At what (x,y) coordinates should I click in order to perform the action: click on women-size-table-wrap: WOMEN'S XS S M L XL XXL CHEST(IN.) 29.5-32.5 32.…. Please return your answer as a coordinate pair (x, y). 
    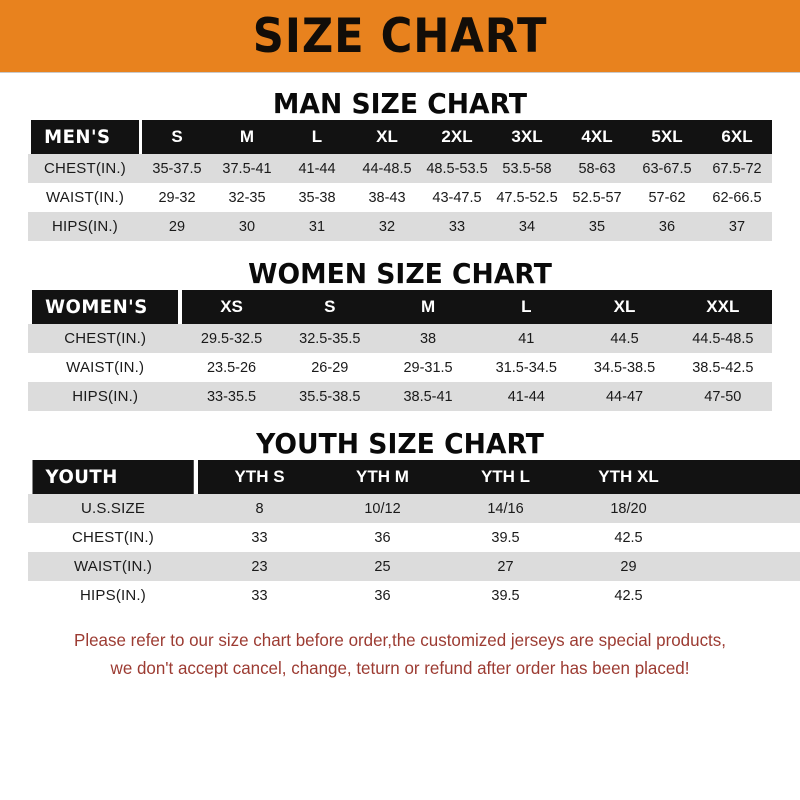
    Looking at the image, I should click on (400, 350).